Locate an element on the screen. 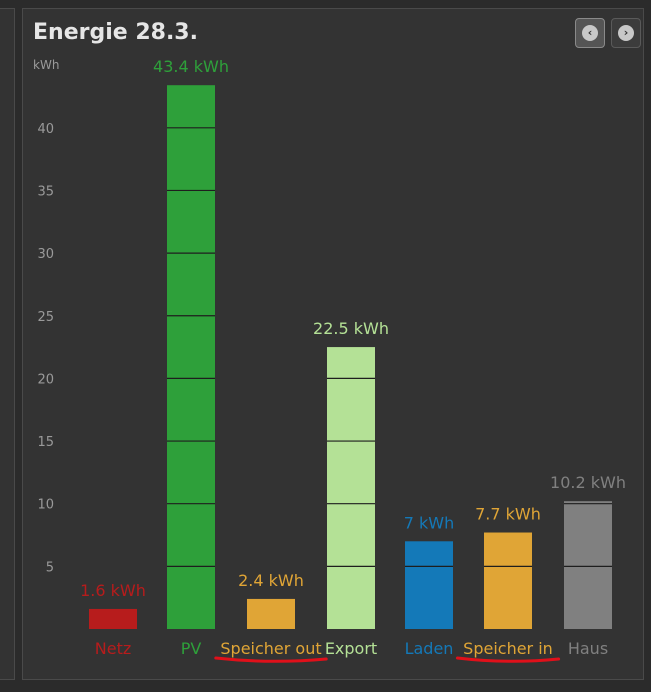 This screenshot has height=692, width=651. y-tick-label: 15 is located at coordinates (45, 442).